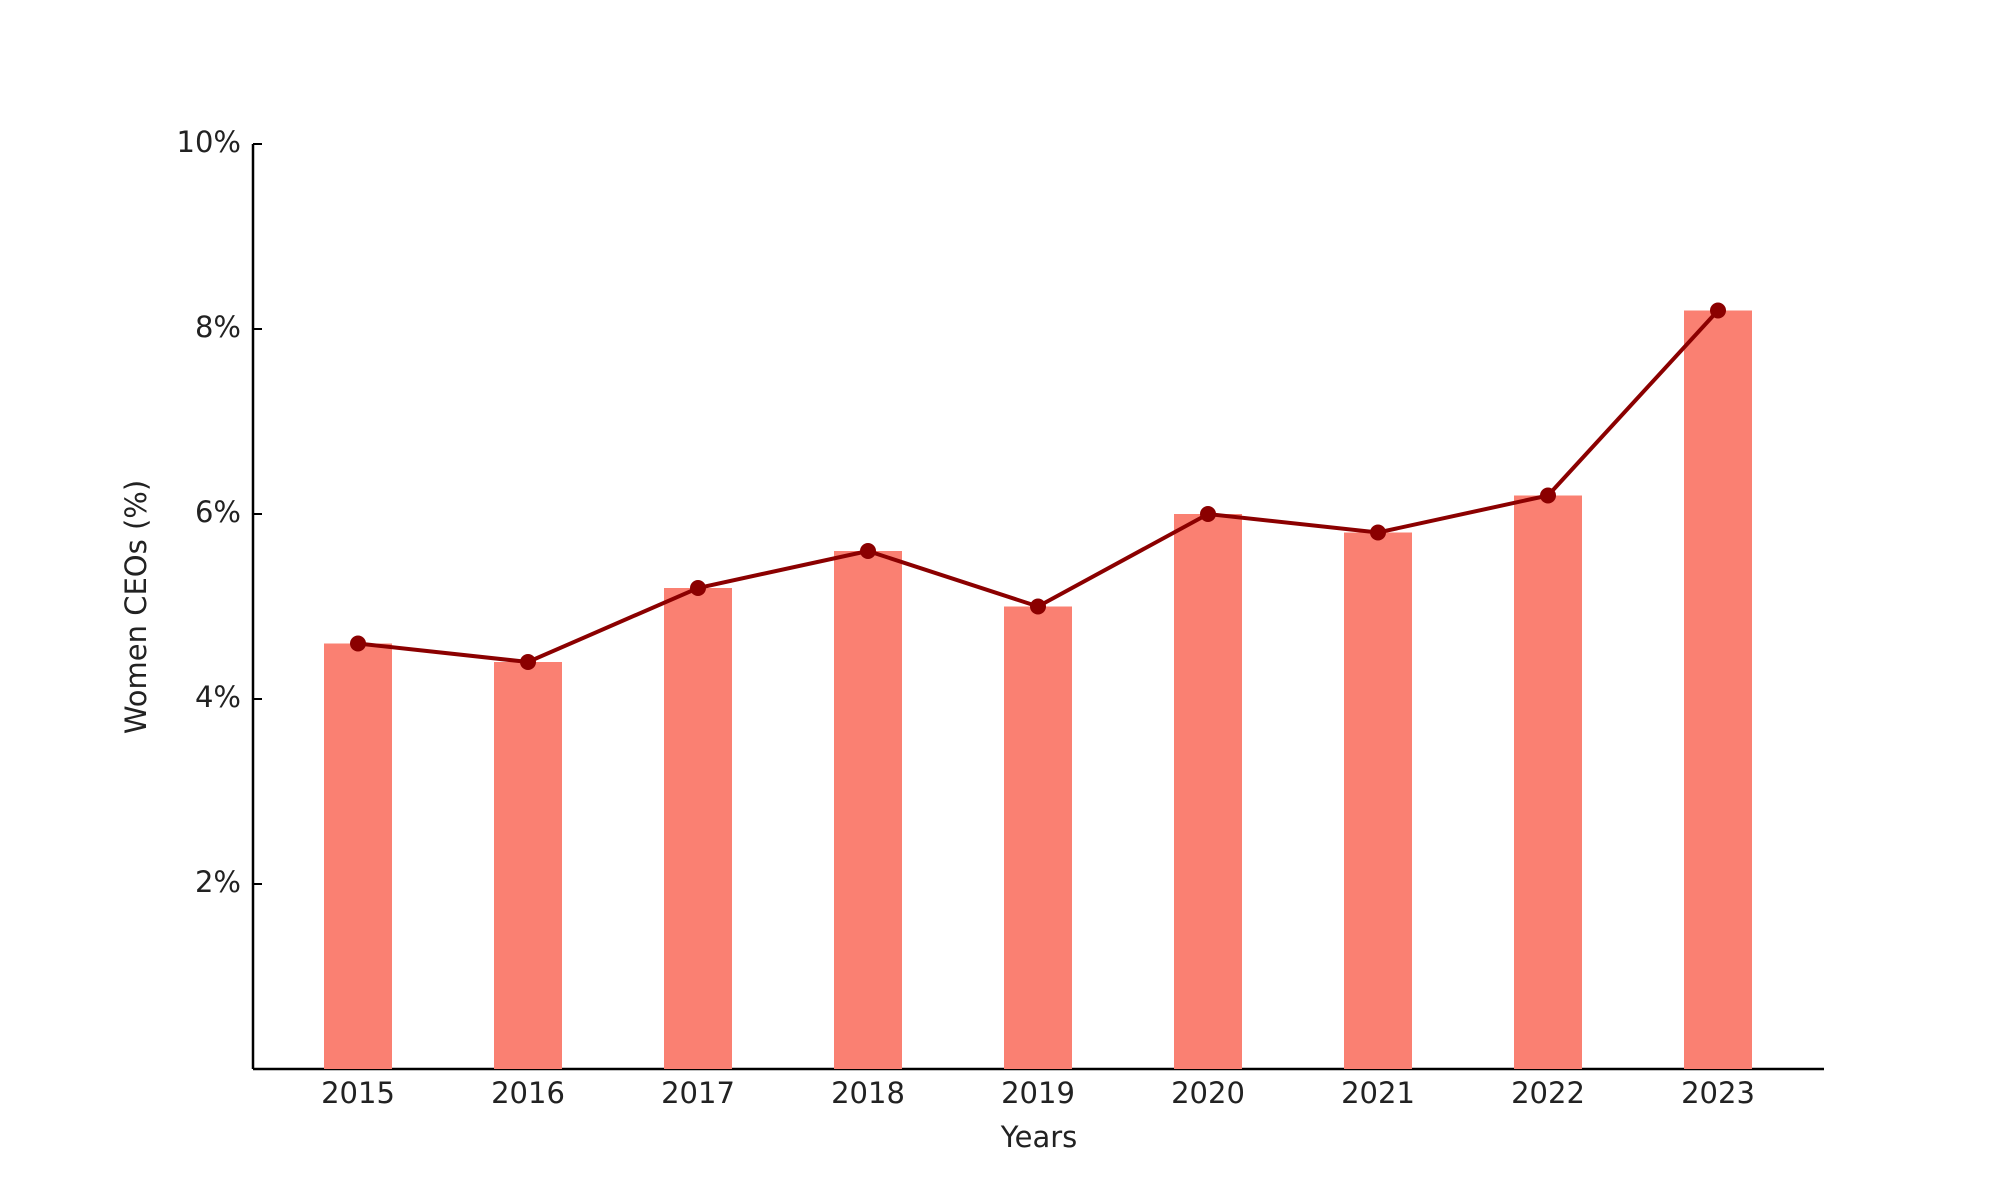 The image size is (2000, 1200). I want to click on x-tick-label: 2023, so click(1718, 1093).